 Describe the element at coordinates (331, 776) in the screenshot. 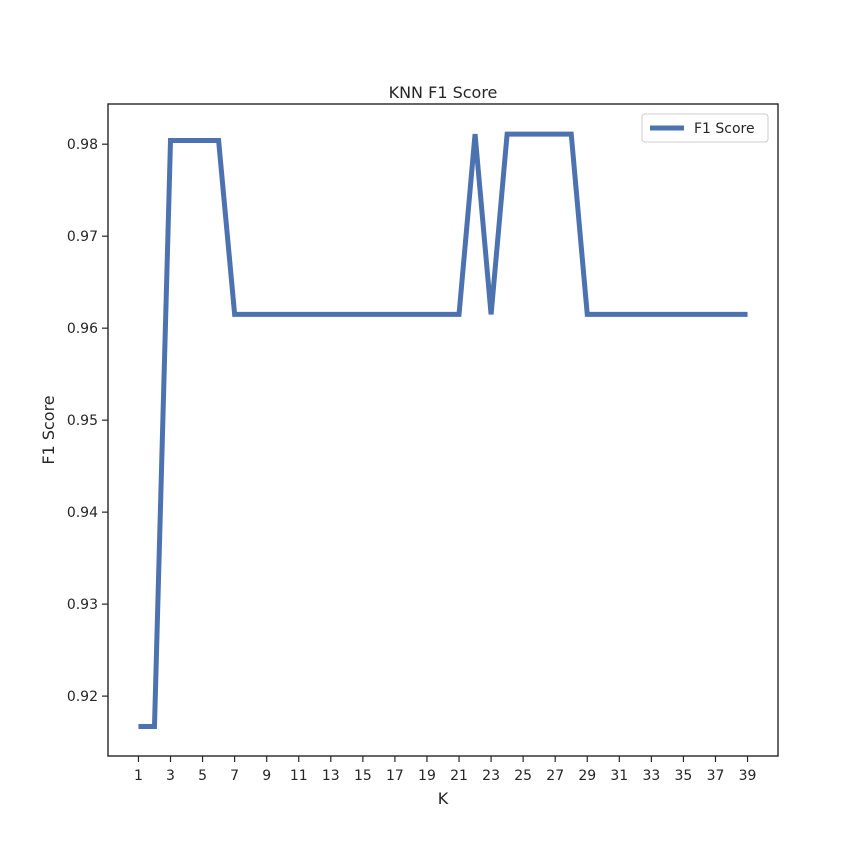

I see `x-tick-label: 13` at that location.